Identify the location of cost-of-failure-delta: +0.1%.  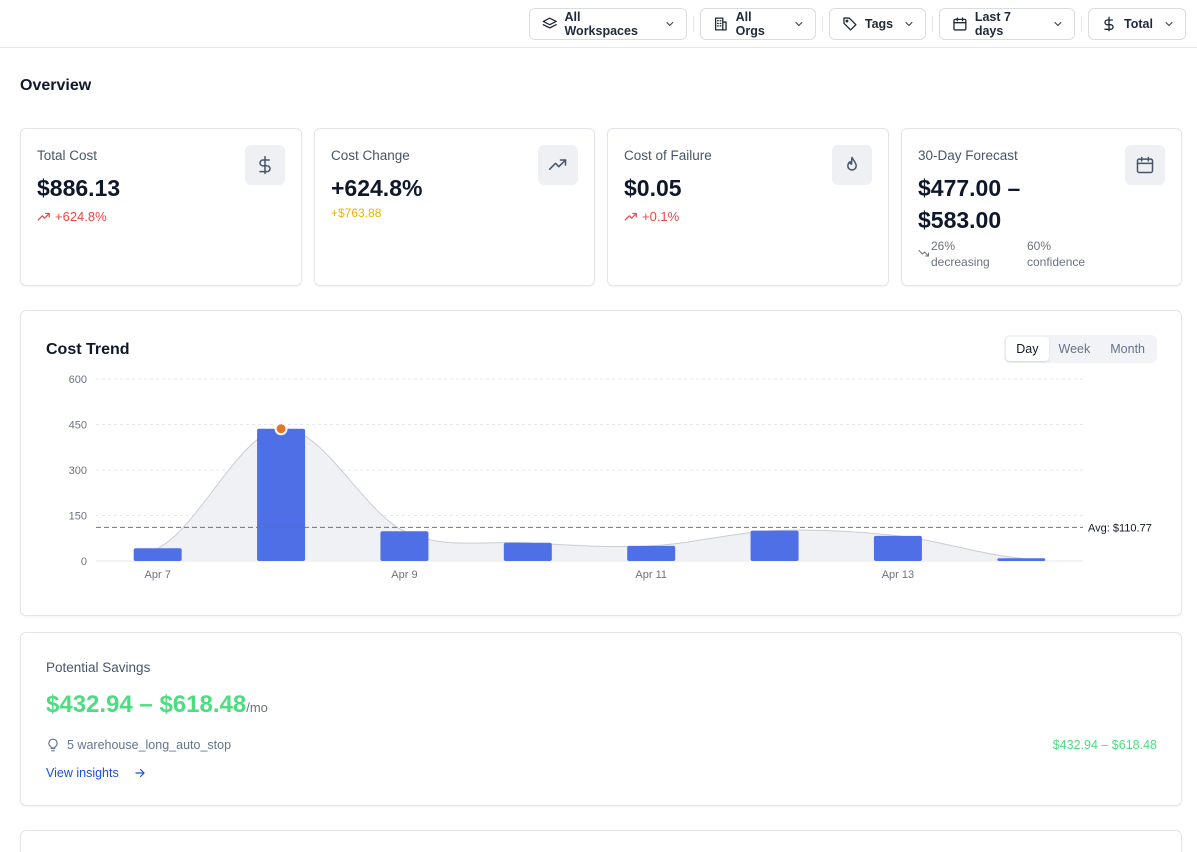
(651, 216).